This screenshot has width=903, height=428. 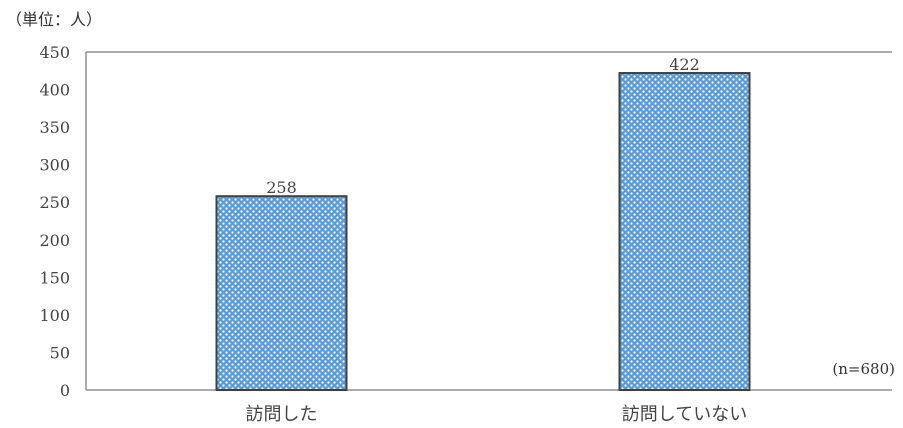 What do you see at coordinates (54, 277) in the screenshot?
I see `y-tick-label: 150` at bounding box center [54, 277].